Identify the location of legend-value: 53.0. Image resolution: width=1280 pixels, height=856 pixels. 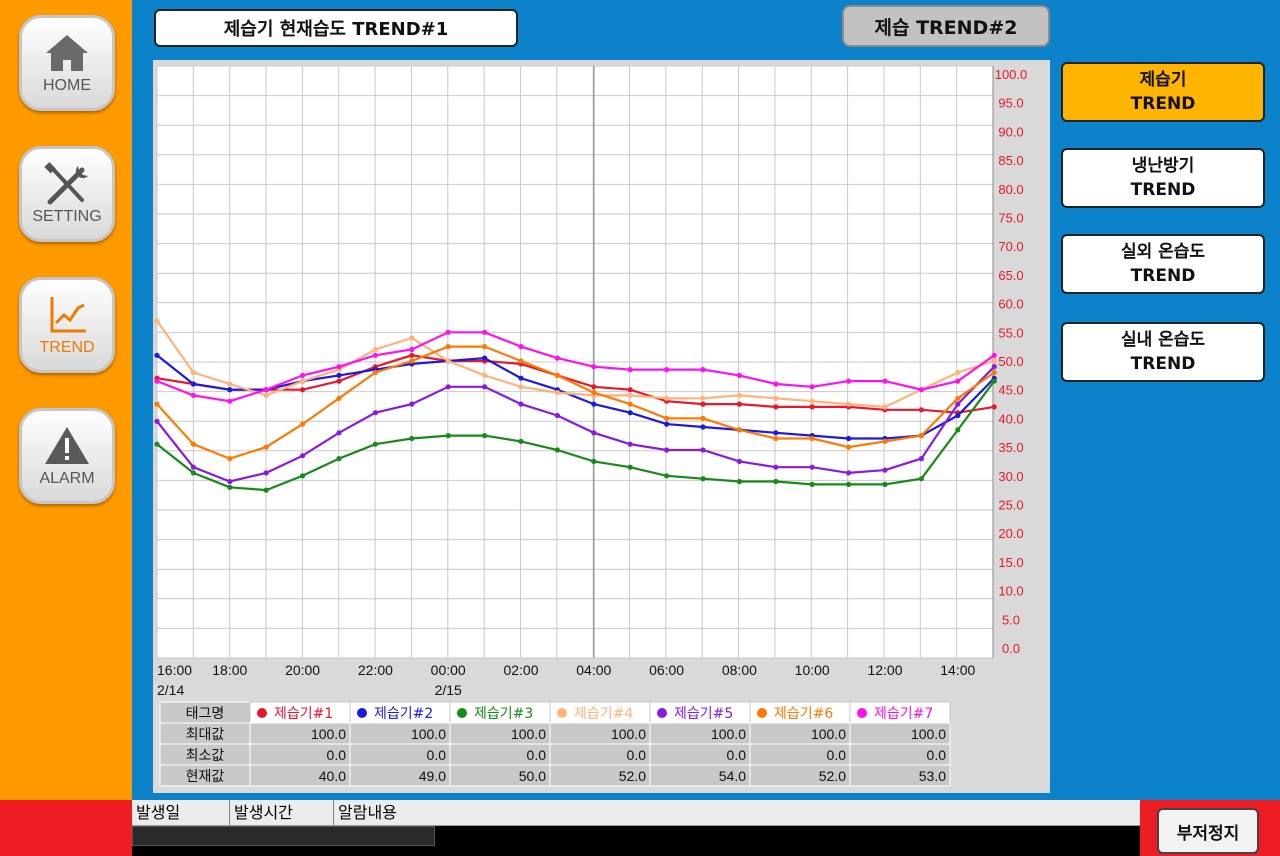
(932, 776).